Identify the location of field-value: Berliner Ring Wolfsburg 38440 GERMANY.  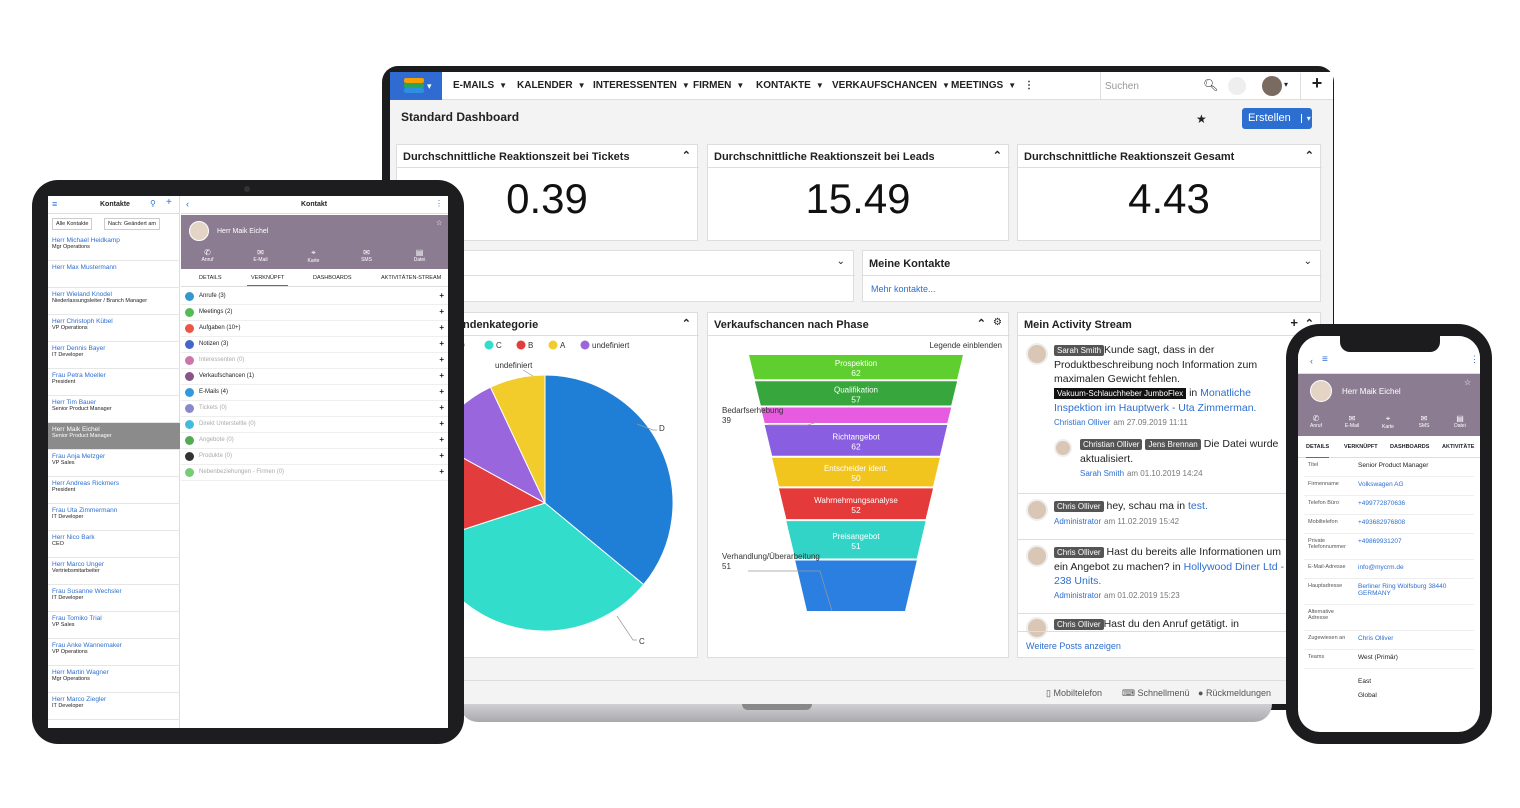
(1402, 590).